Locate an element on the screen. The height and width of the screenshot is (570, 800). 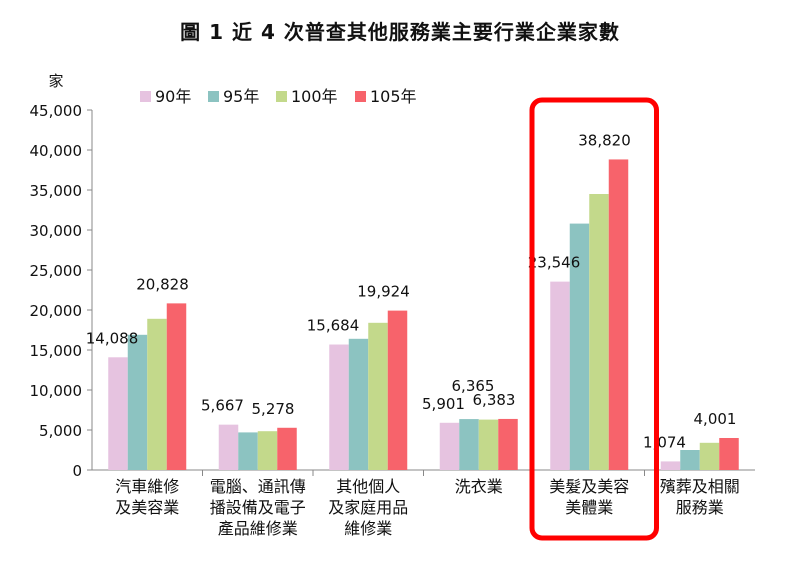
data-label: 19,924 is located at coordinates (383, 292).